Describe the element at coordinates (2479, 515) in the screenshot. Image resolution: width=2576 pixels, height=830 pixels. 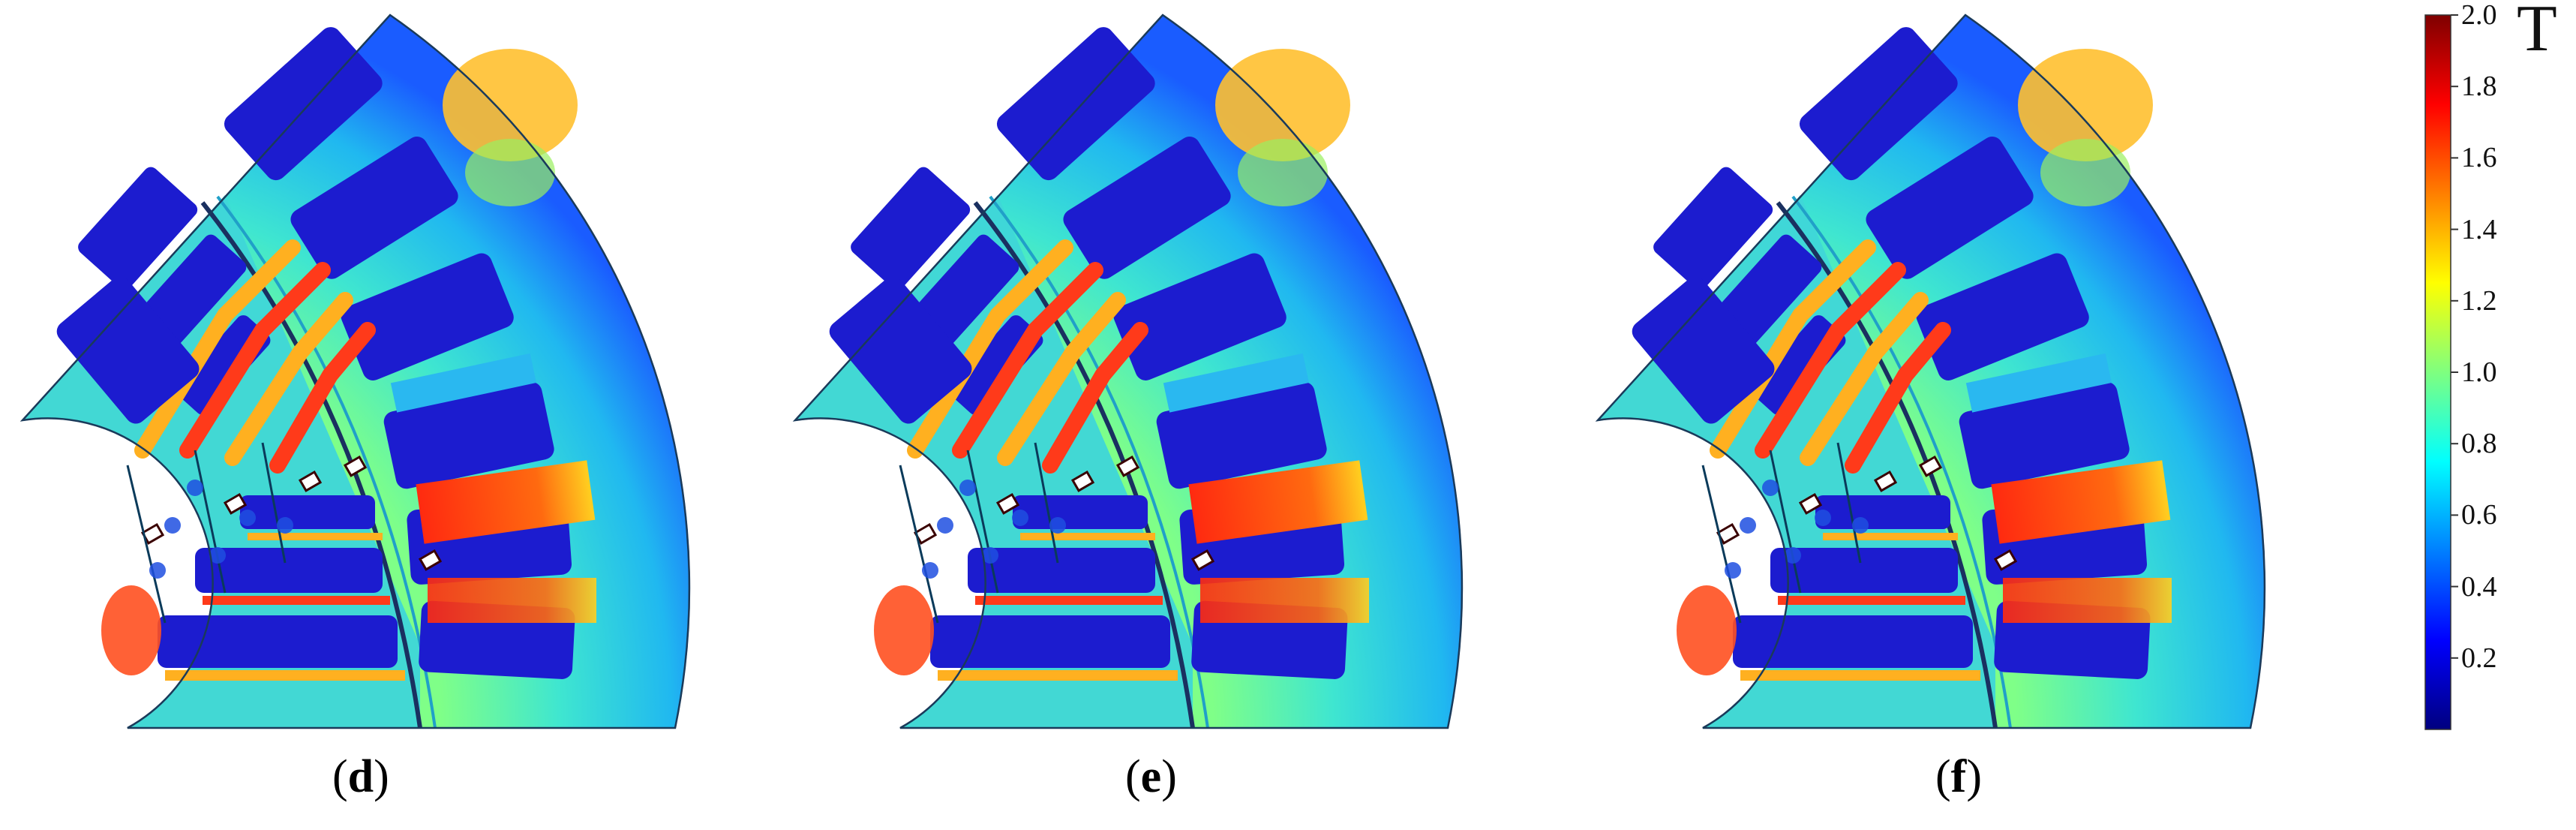
I see `colorbar-tick-label: 0.6` at that location.